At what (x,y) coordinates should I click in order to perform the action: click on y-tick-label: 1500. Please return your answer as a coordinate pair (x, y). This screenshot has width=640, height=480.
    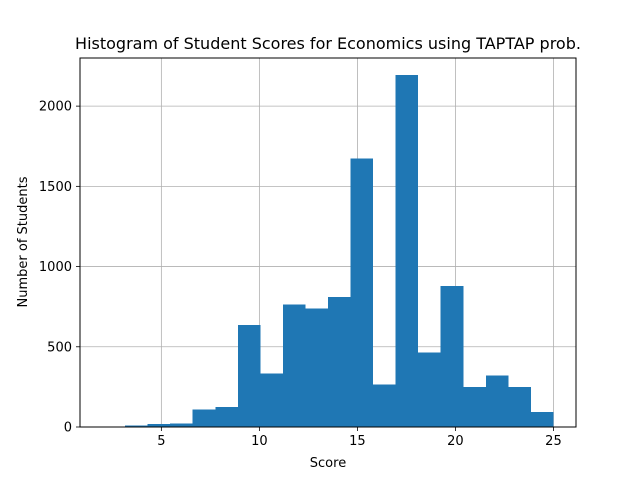
    Looking at the image, I should click on (55, 187).